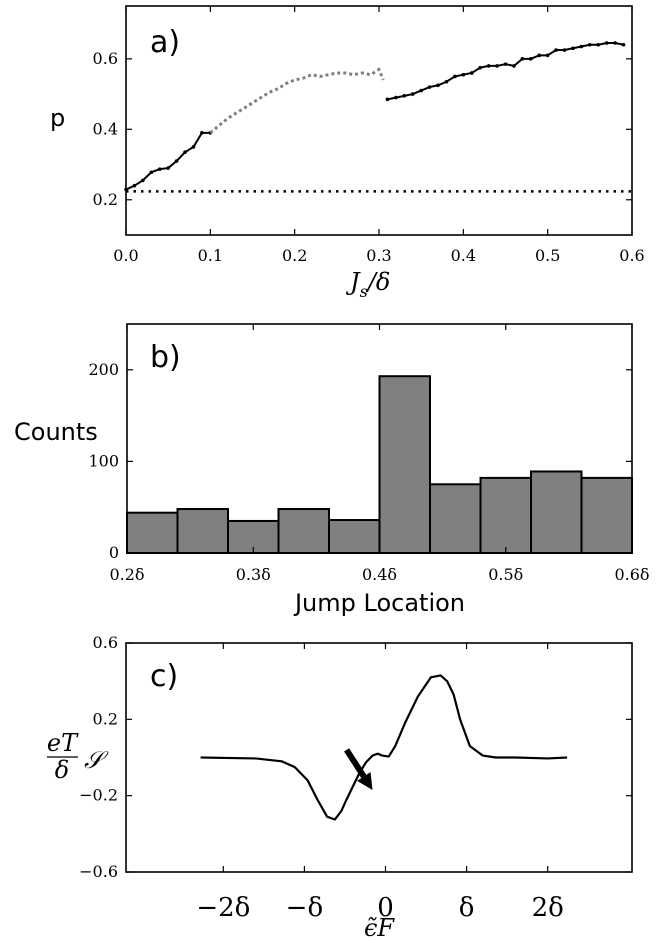 Image resolution: width=669 pixels, height=943 pixels. I want to click on panel-b-x-axis-label: Jump Location, so click(379, 603).